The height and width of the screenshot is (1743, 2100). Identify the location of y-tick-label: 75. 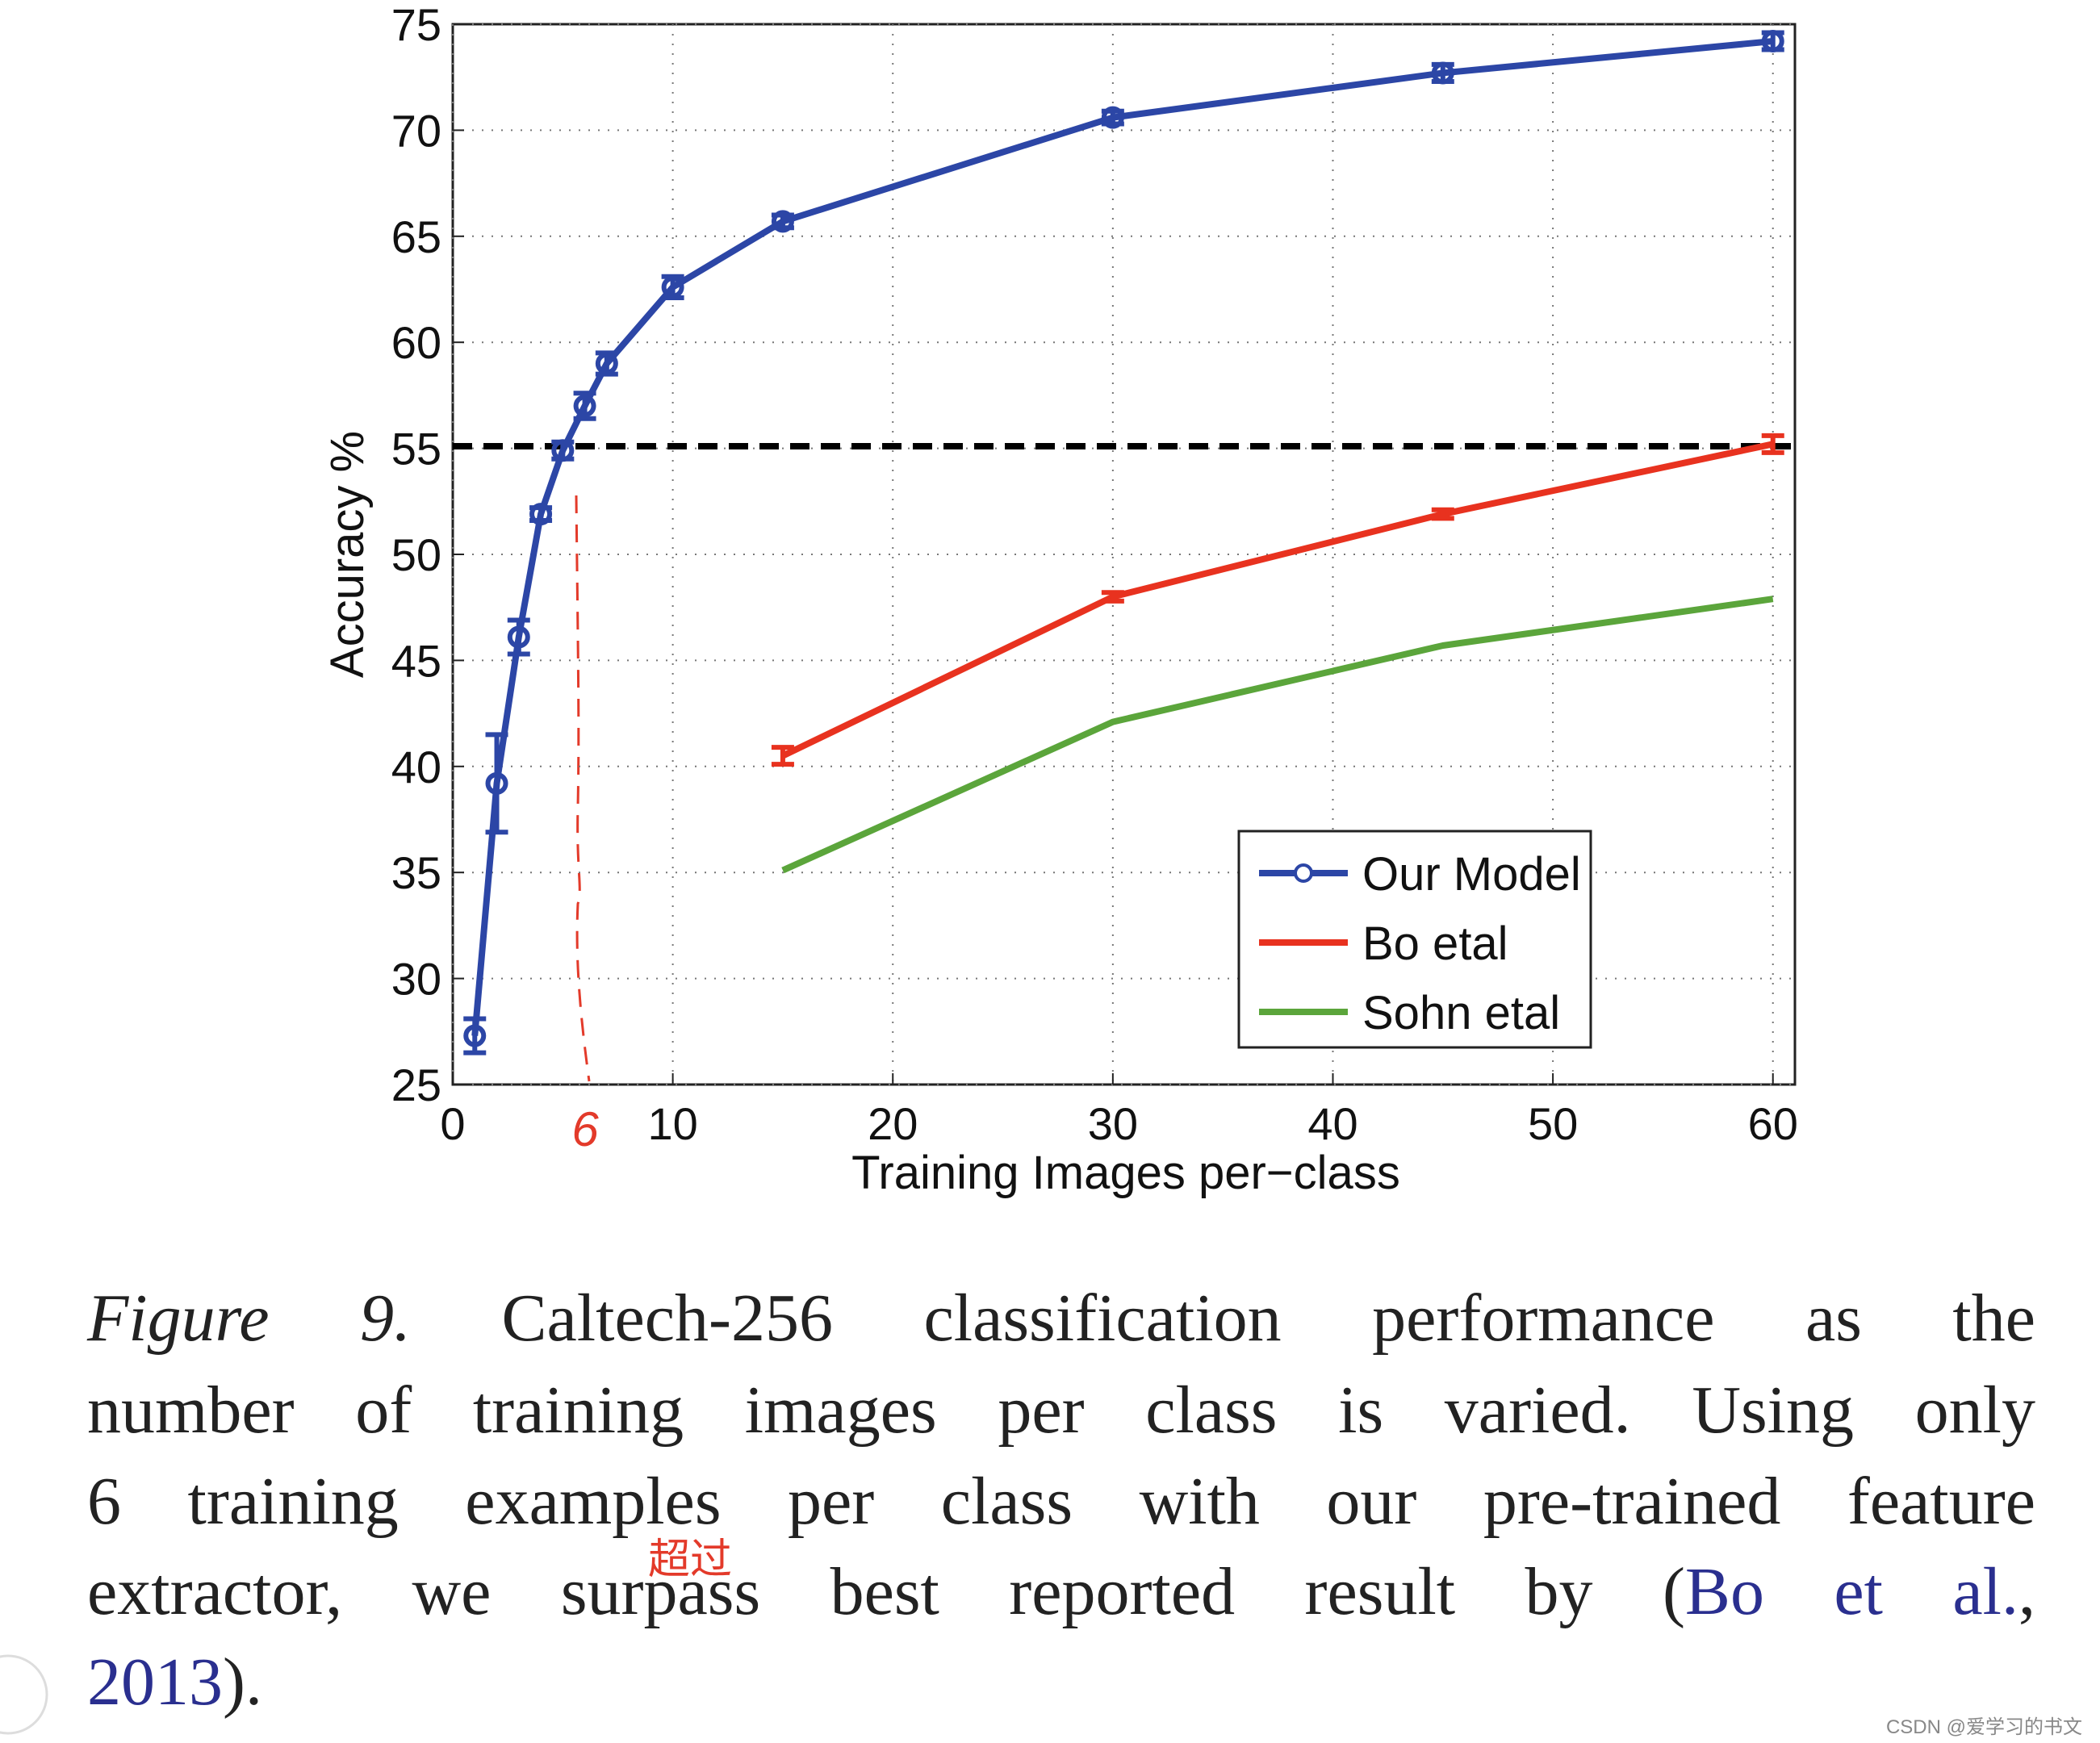
(416, 25).